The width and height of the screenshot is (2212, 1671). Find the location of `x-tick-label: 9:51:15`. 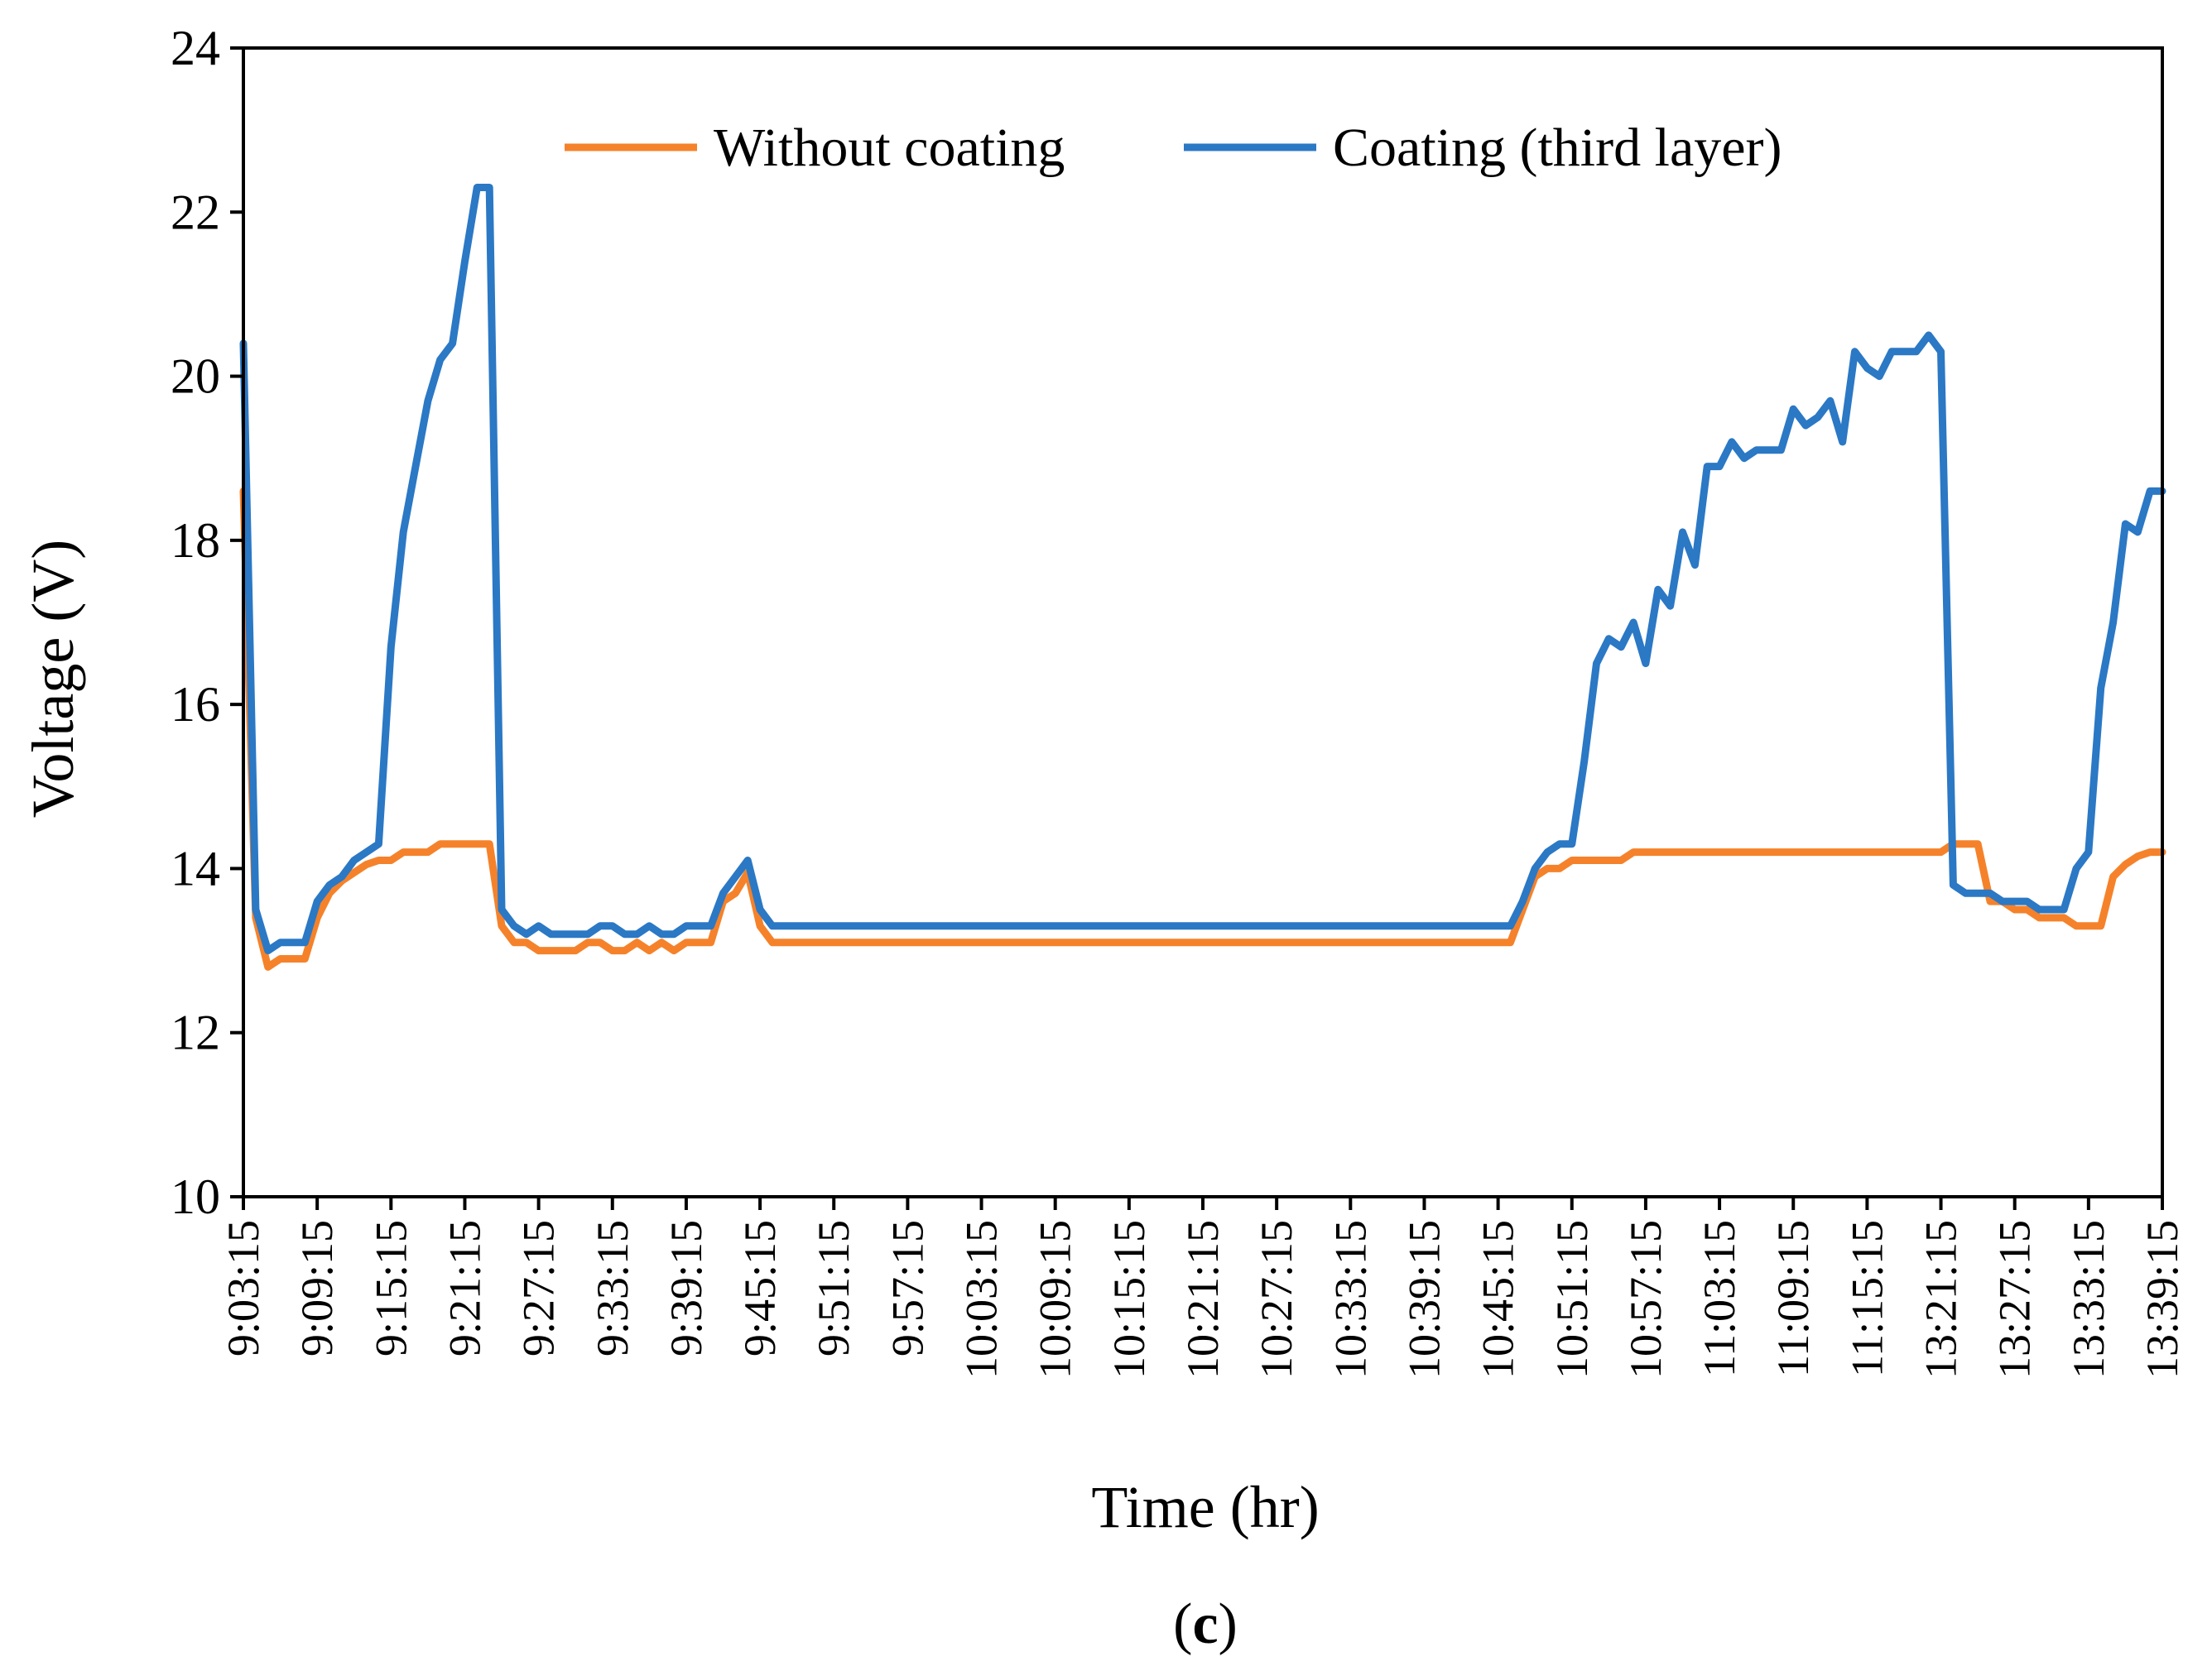

x-tick-label: 9:51:15 is located at coordinates (833, 1288).